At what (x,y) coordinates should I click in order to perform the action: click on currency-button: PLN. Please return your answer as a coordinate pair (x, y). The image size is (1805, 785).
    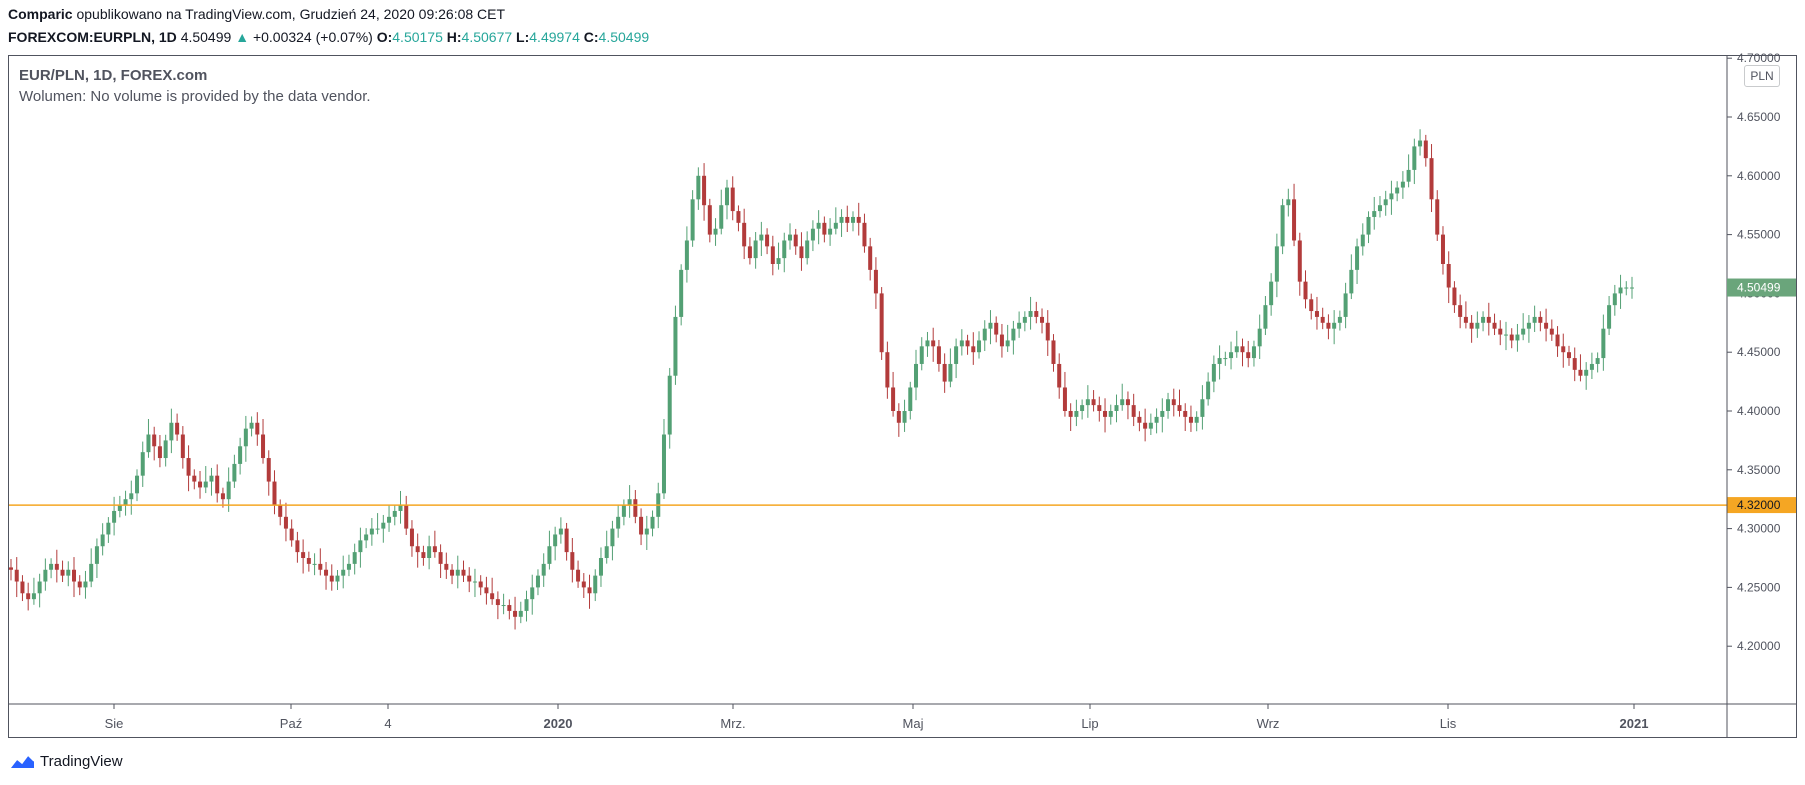
    Looking at the image, I should click on (1762, 76).